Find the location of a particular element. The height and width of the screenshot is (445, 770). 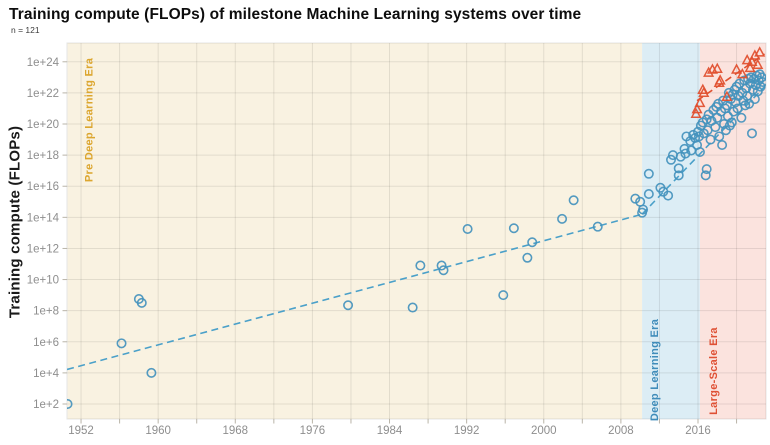

x-axis-tick-label: 1968 is located at coordinates (235, 431).